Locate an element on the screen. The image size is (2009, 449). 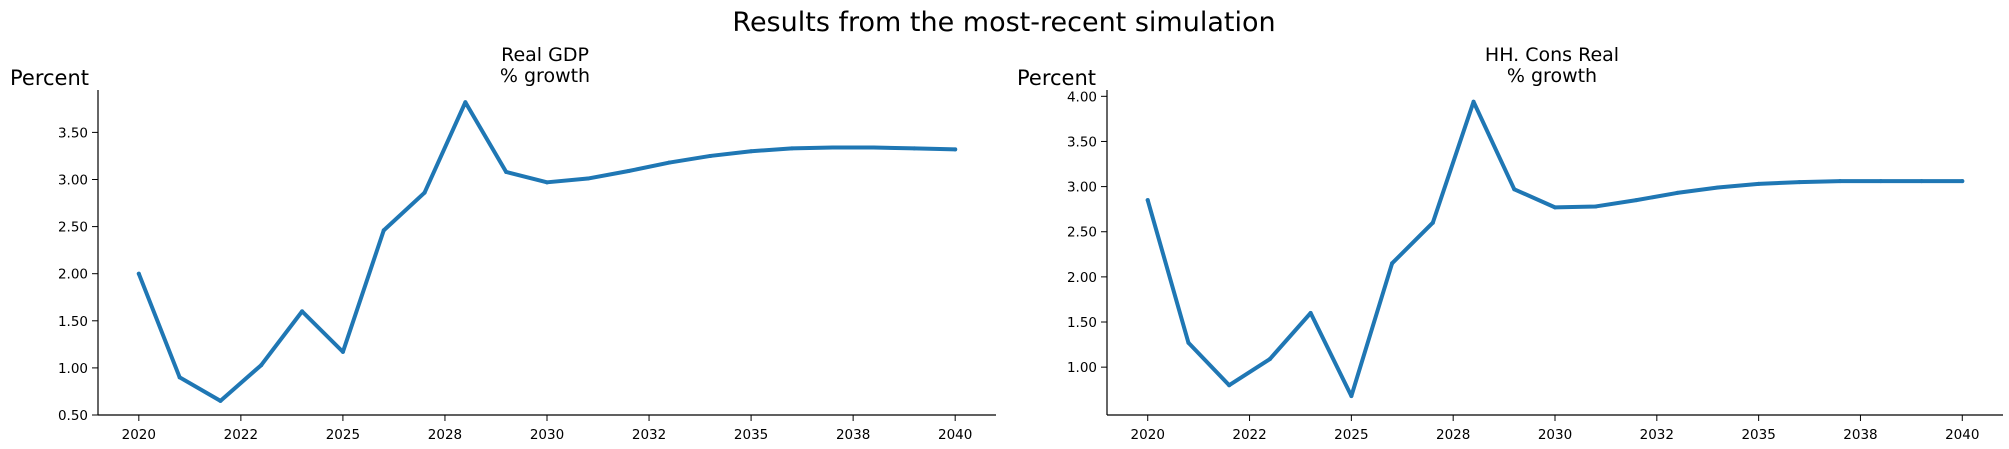
figure-suptitle: Results from the most-recent simulation is located at coordinates (1003, 22).